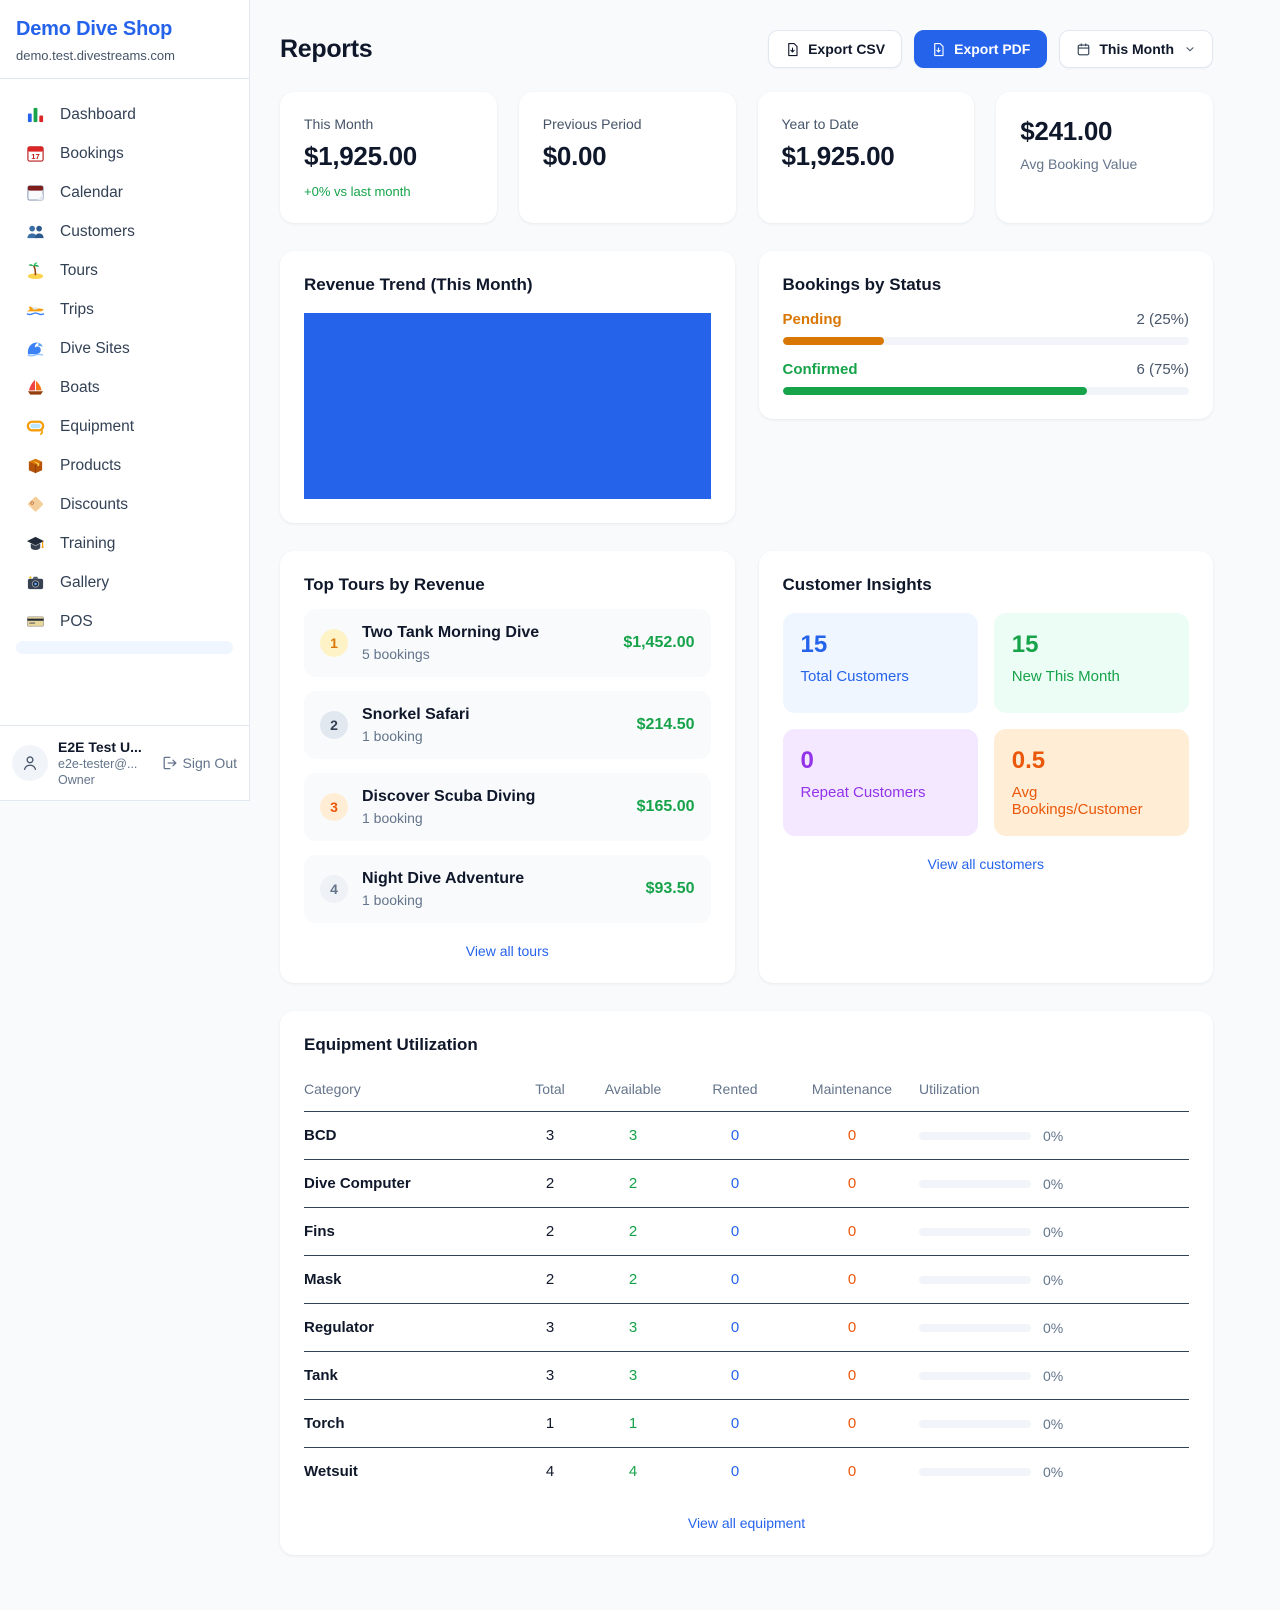 Image resolution: width=1280 pixels, height=1610 pixels. I want to click on page-title: Reports, so click(326, 48).